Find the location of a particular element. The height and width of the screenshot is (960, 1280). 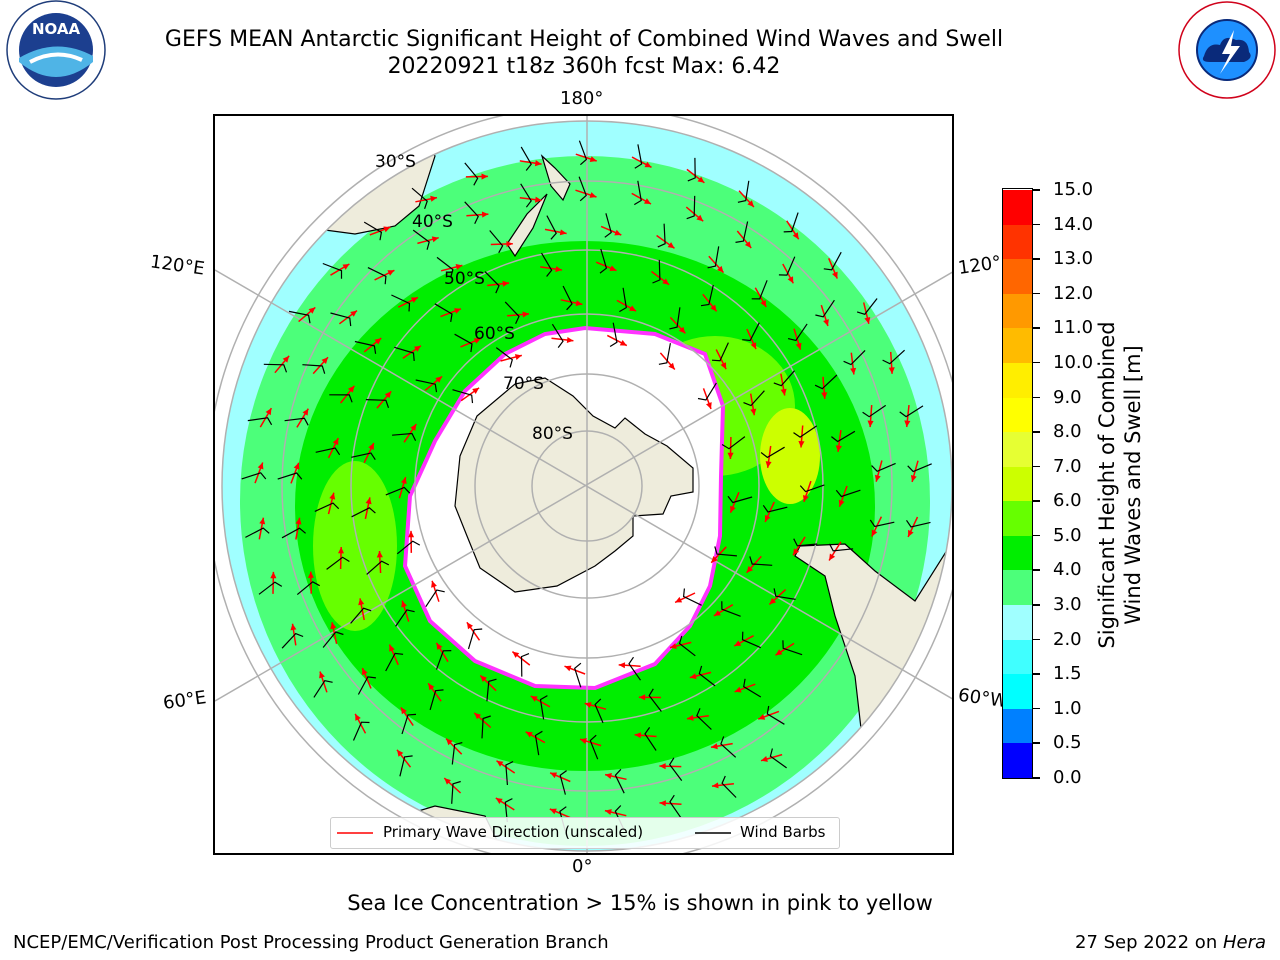

legend-wave-swatch is located at coordinates (355, 833).